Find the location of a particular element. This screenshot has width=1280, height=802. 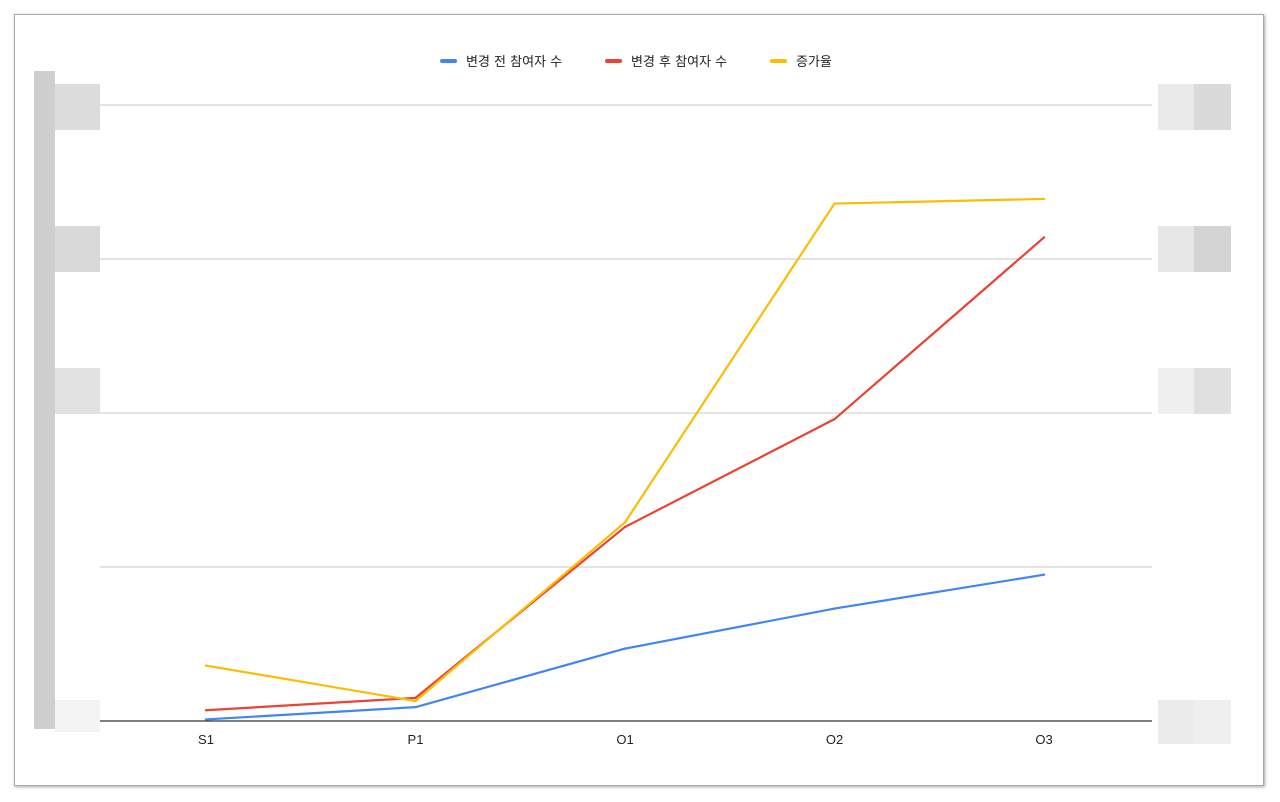

legend: 변경 전 참여자 수 변경 후 참여자 수 증가율 is located at coordinates (636, 62).